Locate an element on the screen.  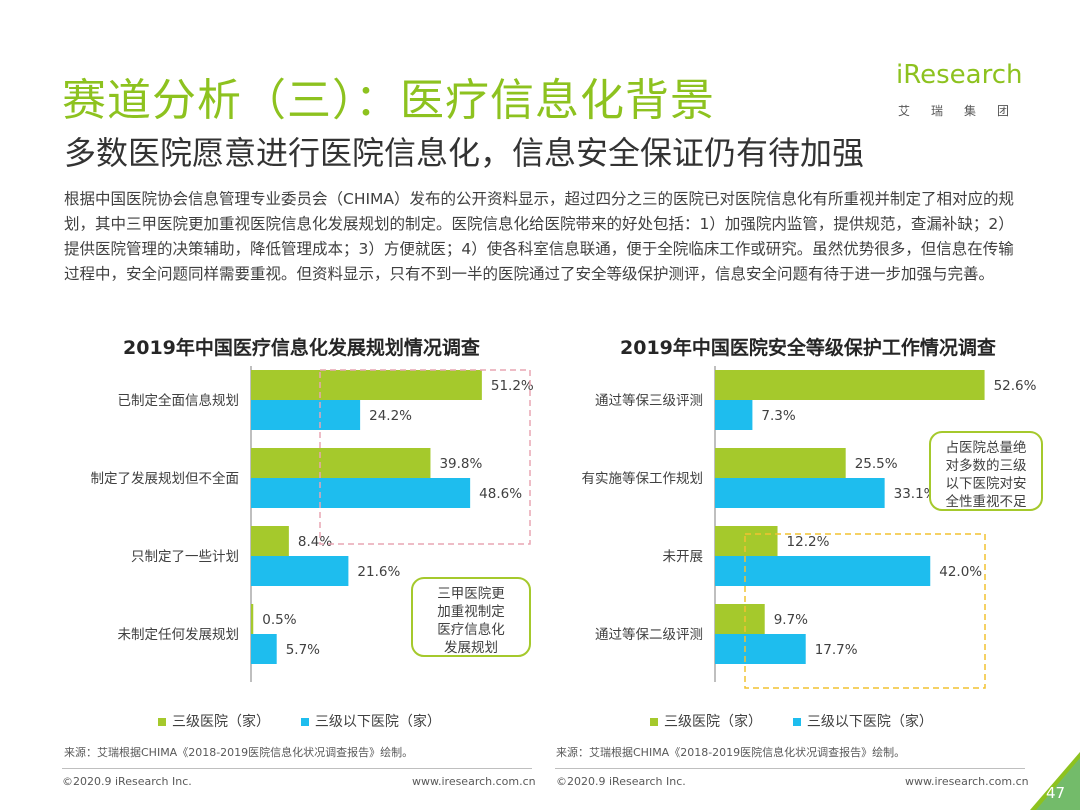
chart-1-title: 2019年中国医疗信息化发展规划情况调查 is located at coordinates (301, 348).